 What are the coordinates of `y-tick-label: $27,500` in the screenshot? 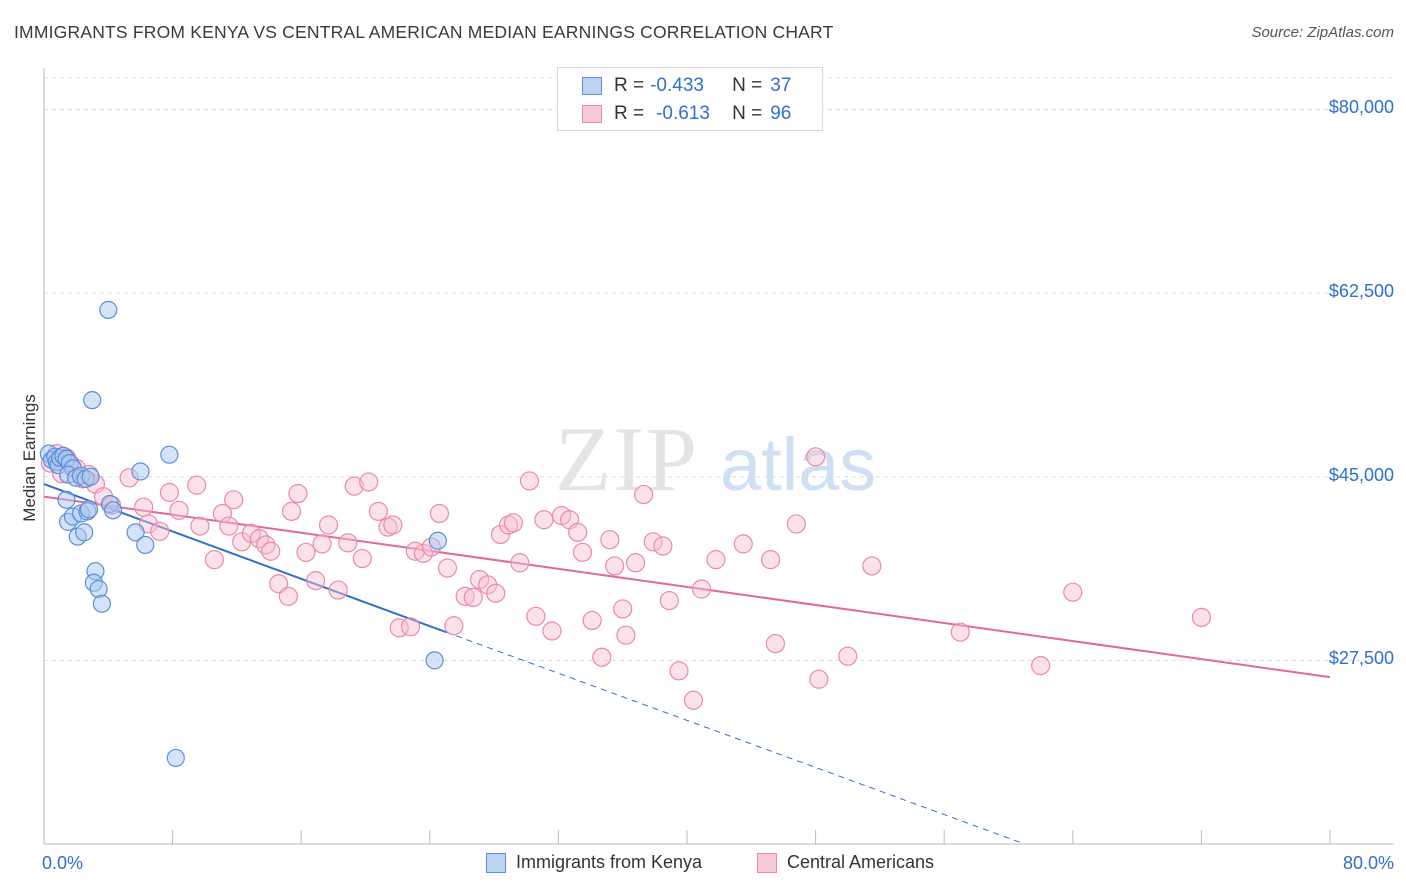 It's located at (1361, 658).